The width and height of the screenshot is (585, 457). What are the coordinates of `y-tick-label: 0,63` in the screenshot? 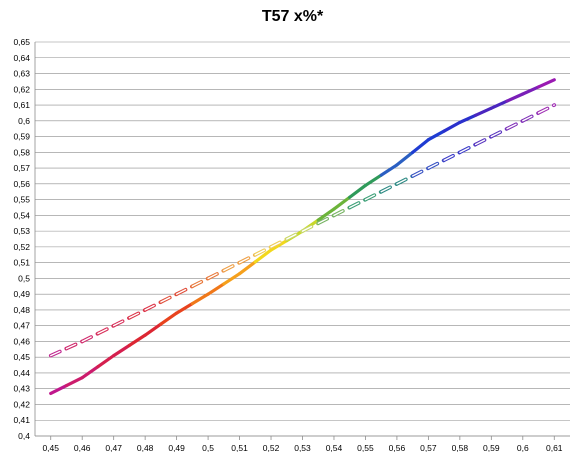 It's located at (21, 74).